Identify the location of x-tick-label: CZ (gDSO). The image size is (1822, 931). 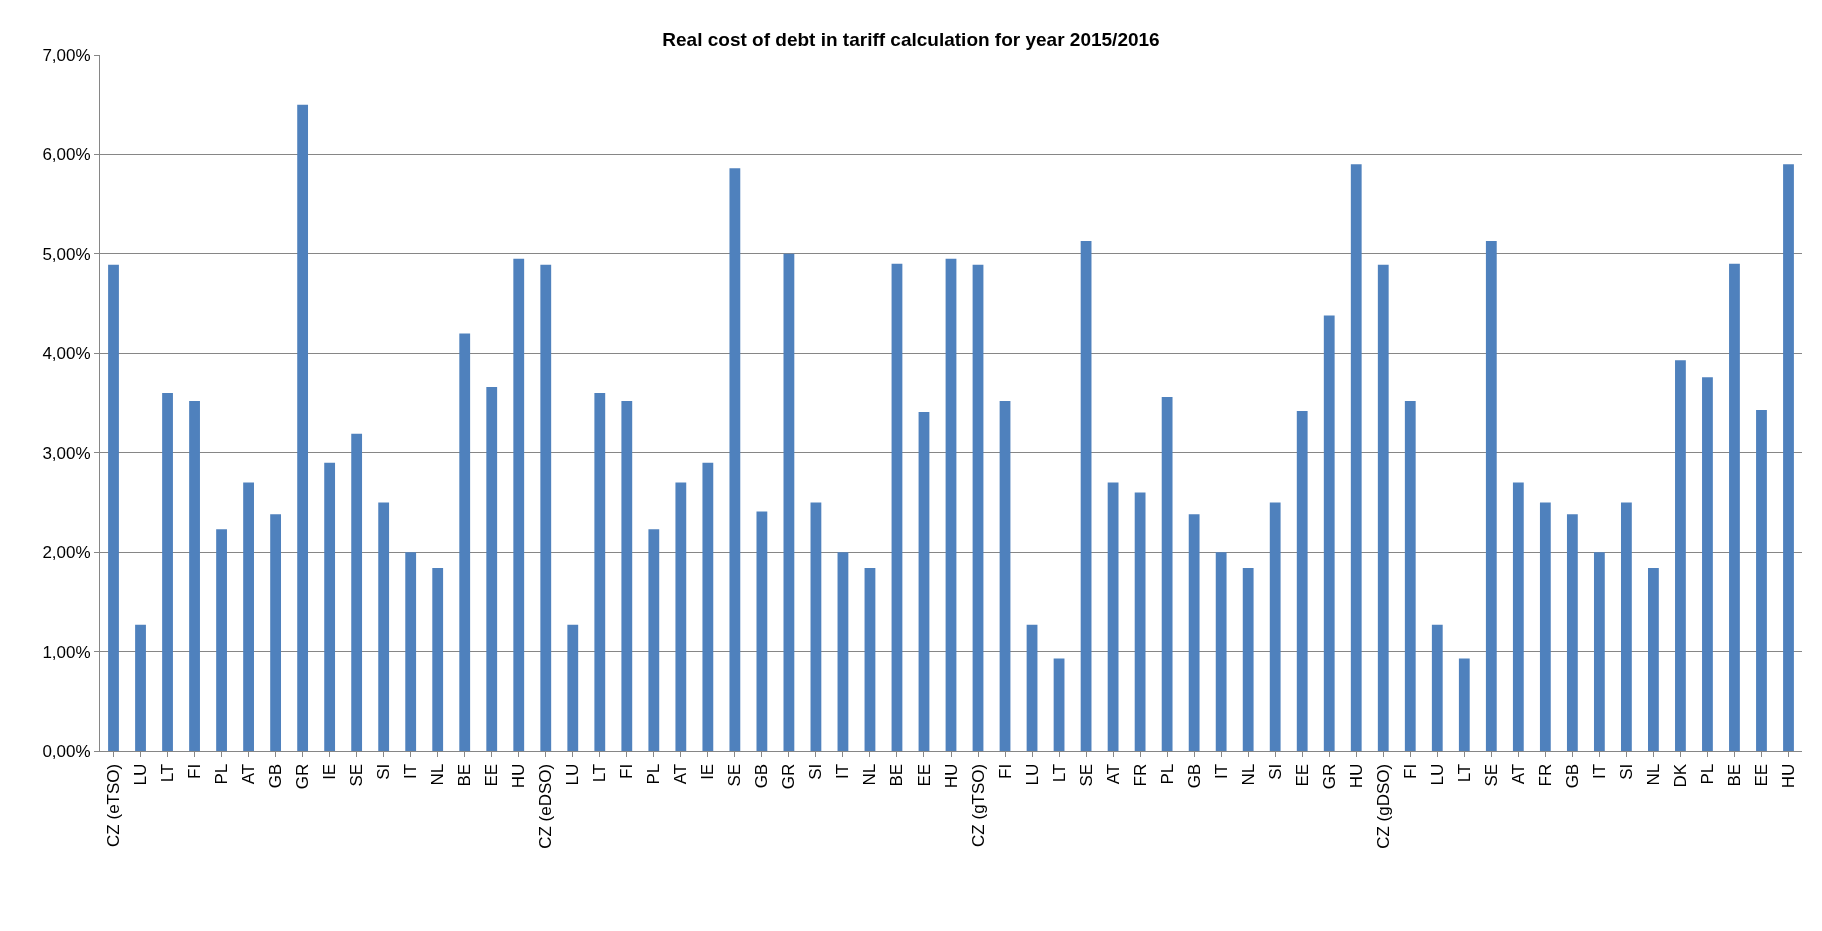
(1383, 806).